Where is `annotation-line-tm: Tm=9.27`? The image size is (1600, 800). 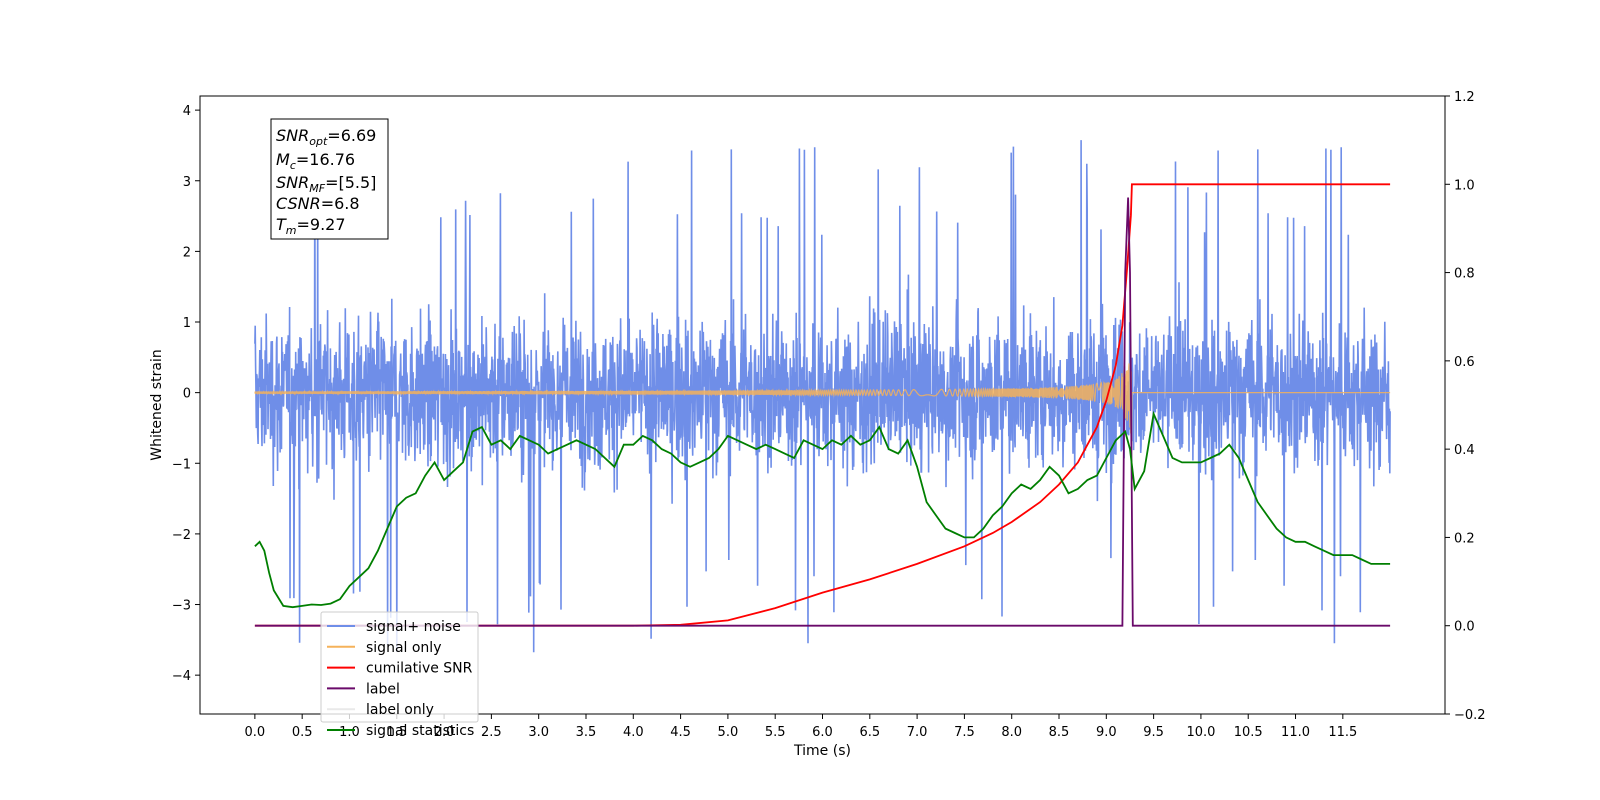
annotation-line-tm: Tm=9.27 is located at coordinates (311, 226).